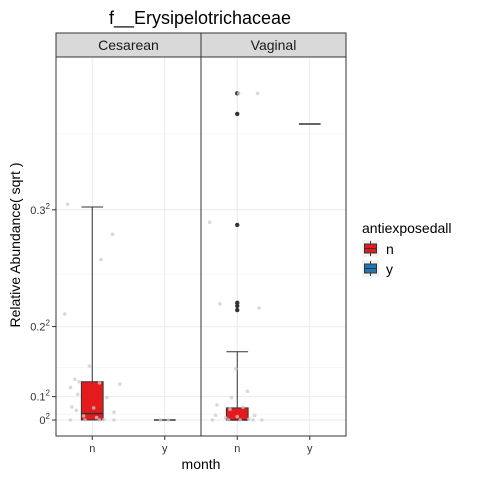 This screenshot has width=480, height=480. What do you see at coordinates (40, 396) in the screenshot?
I see `y-tick-label: 0.12` at bounding box center [40, 396].